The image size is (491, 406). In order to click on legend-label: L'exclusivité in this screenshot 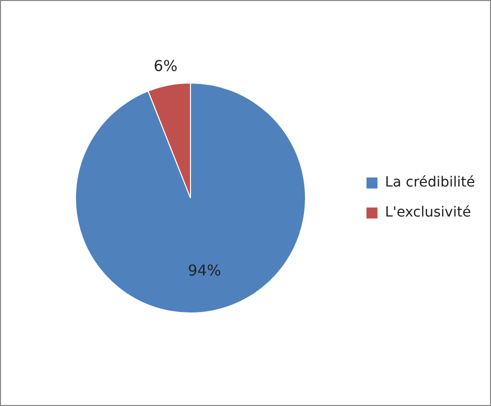, I will do `click(427, 212)`.